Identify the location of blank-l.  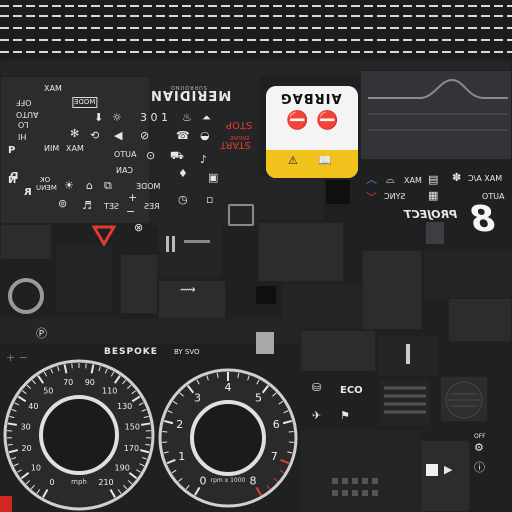
(480, 320).